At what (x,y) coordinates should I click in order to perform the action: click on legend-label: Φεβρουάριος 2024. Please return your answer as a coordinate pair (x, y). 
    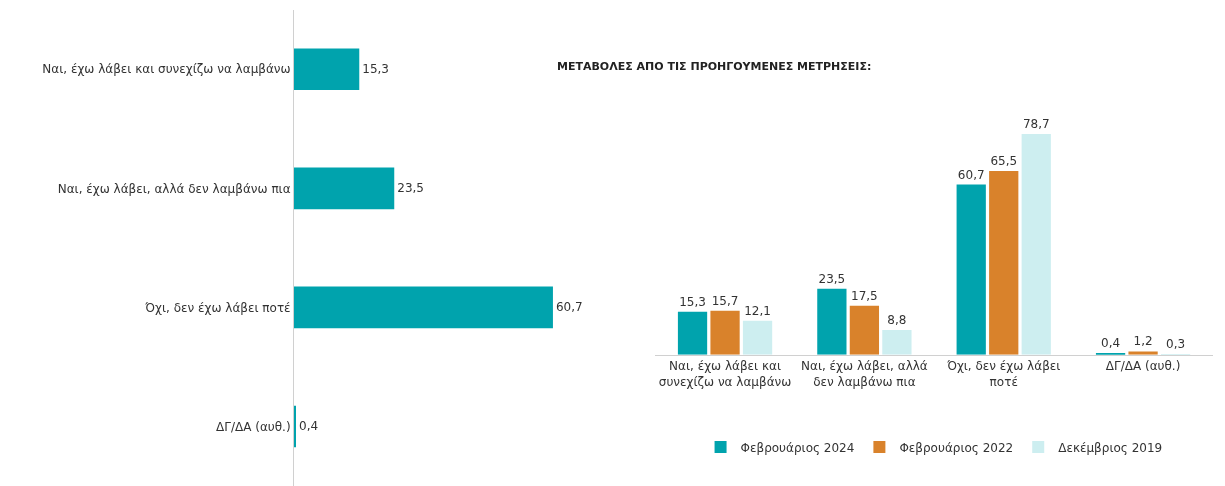
    Looking at the image, I should click on (797, 447).